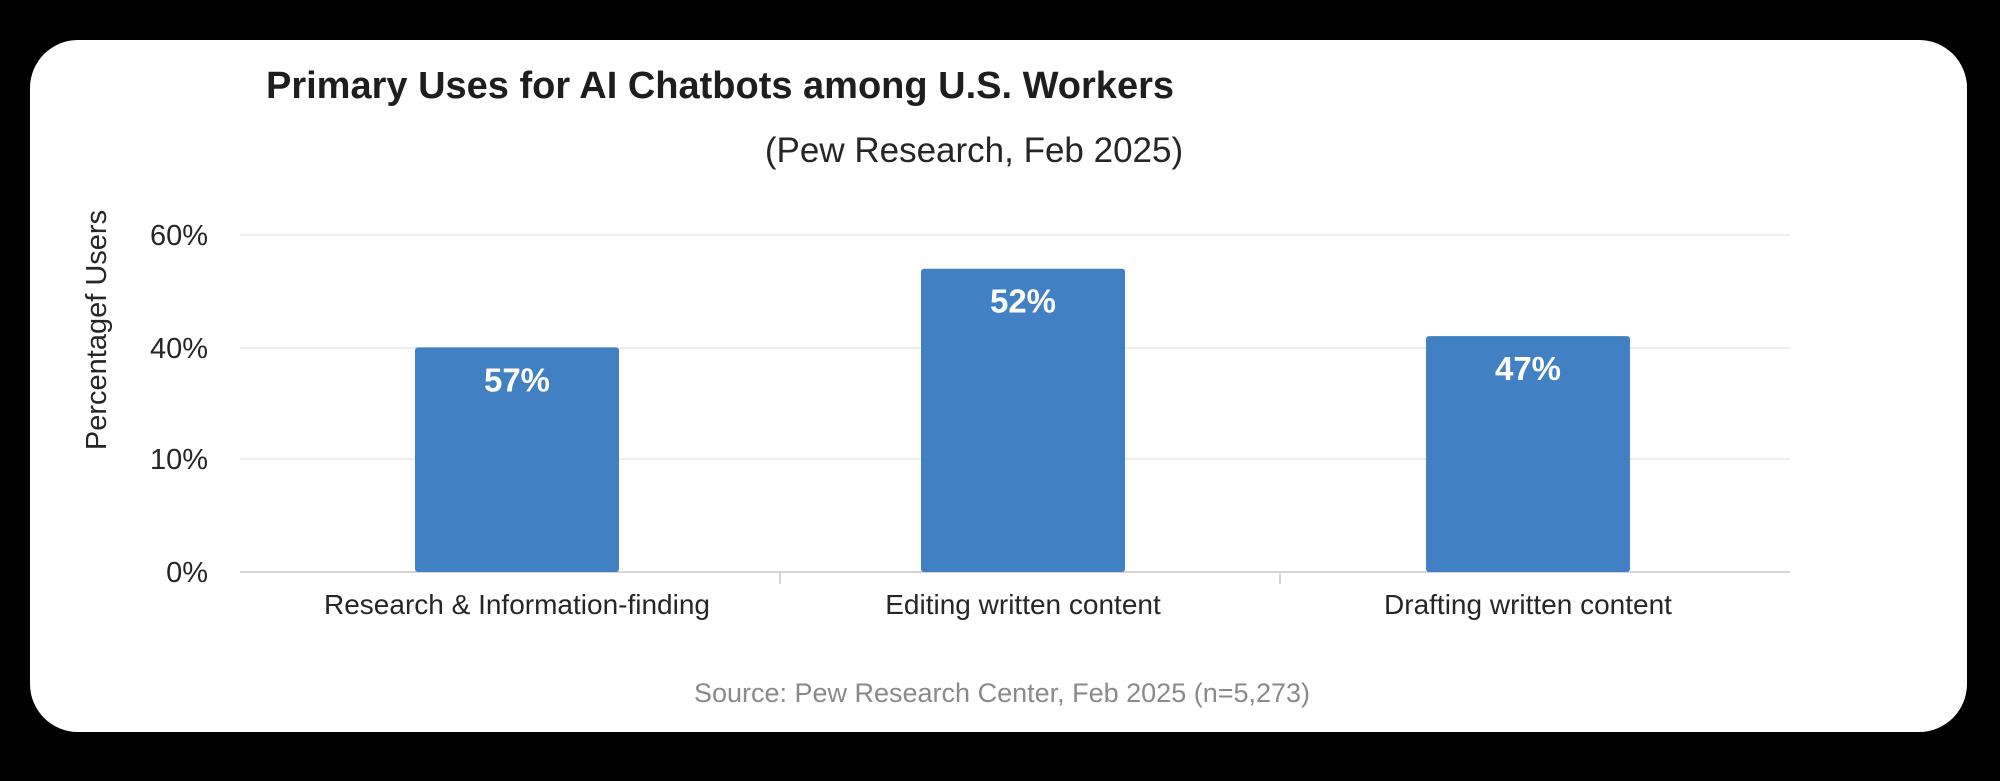  Describe the element at coordinates (1528, 604) in the screenshot. I see `x-category-label: Drafting written content` at that location.